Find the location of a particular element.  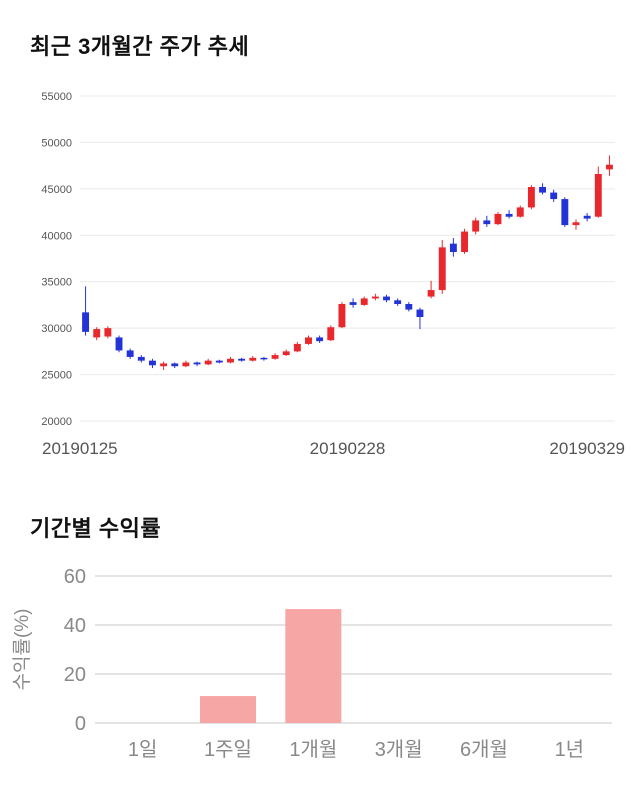

y-axis-tick-label: 40000 is located at coordinates (56, 236).